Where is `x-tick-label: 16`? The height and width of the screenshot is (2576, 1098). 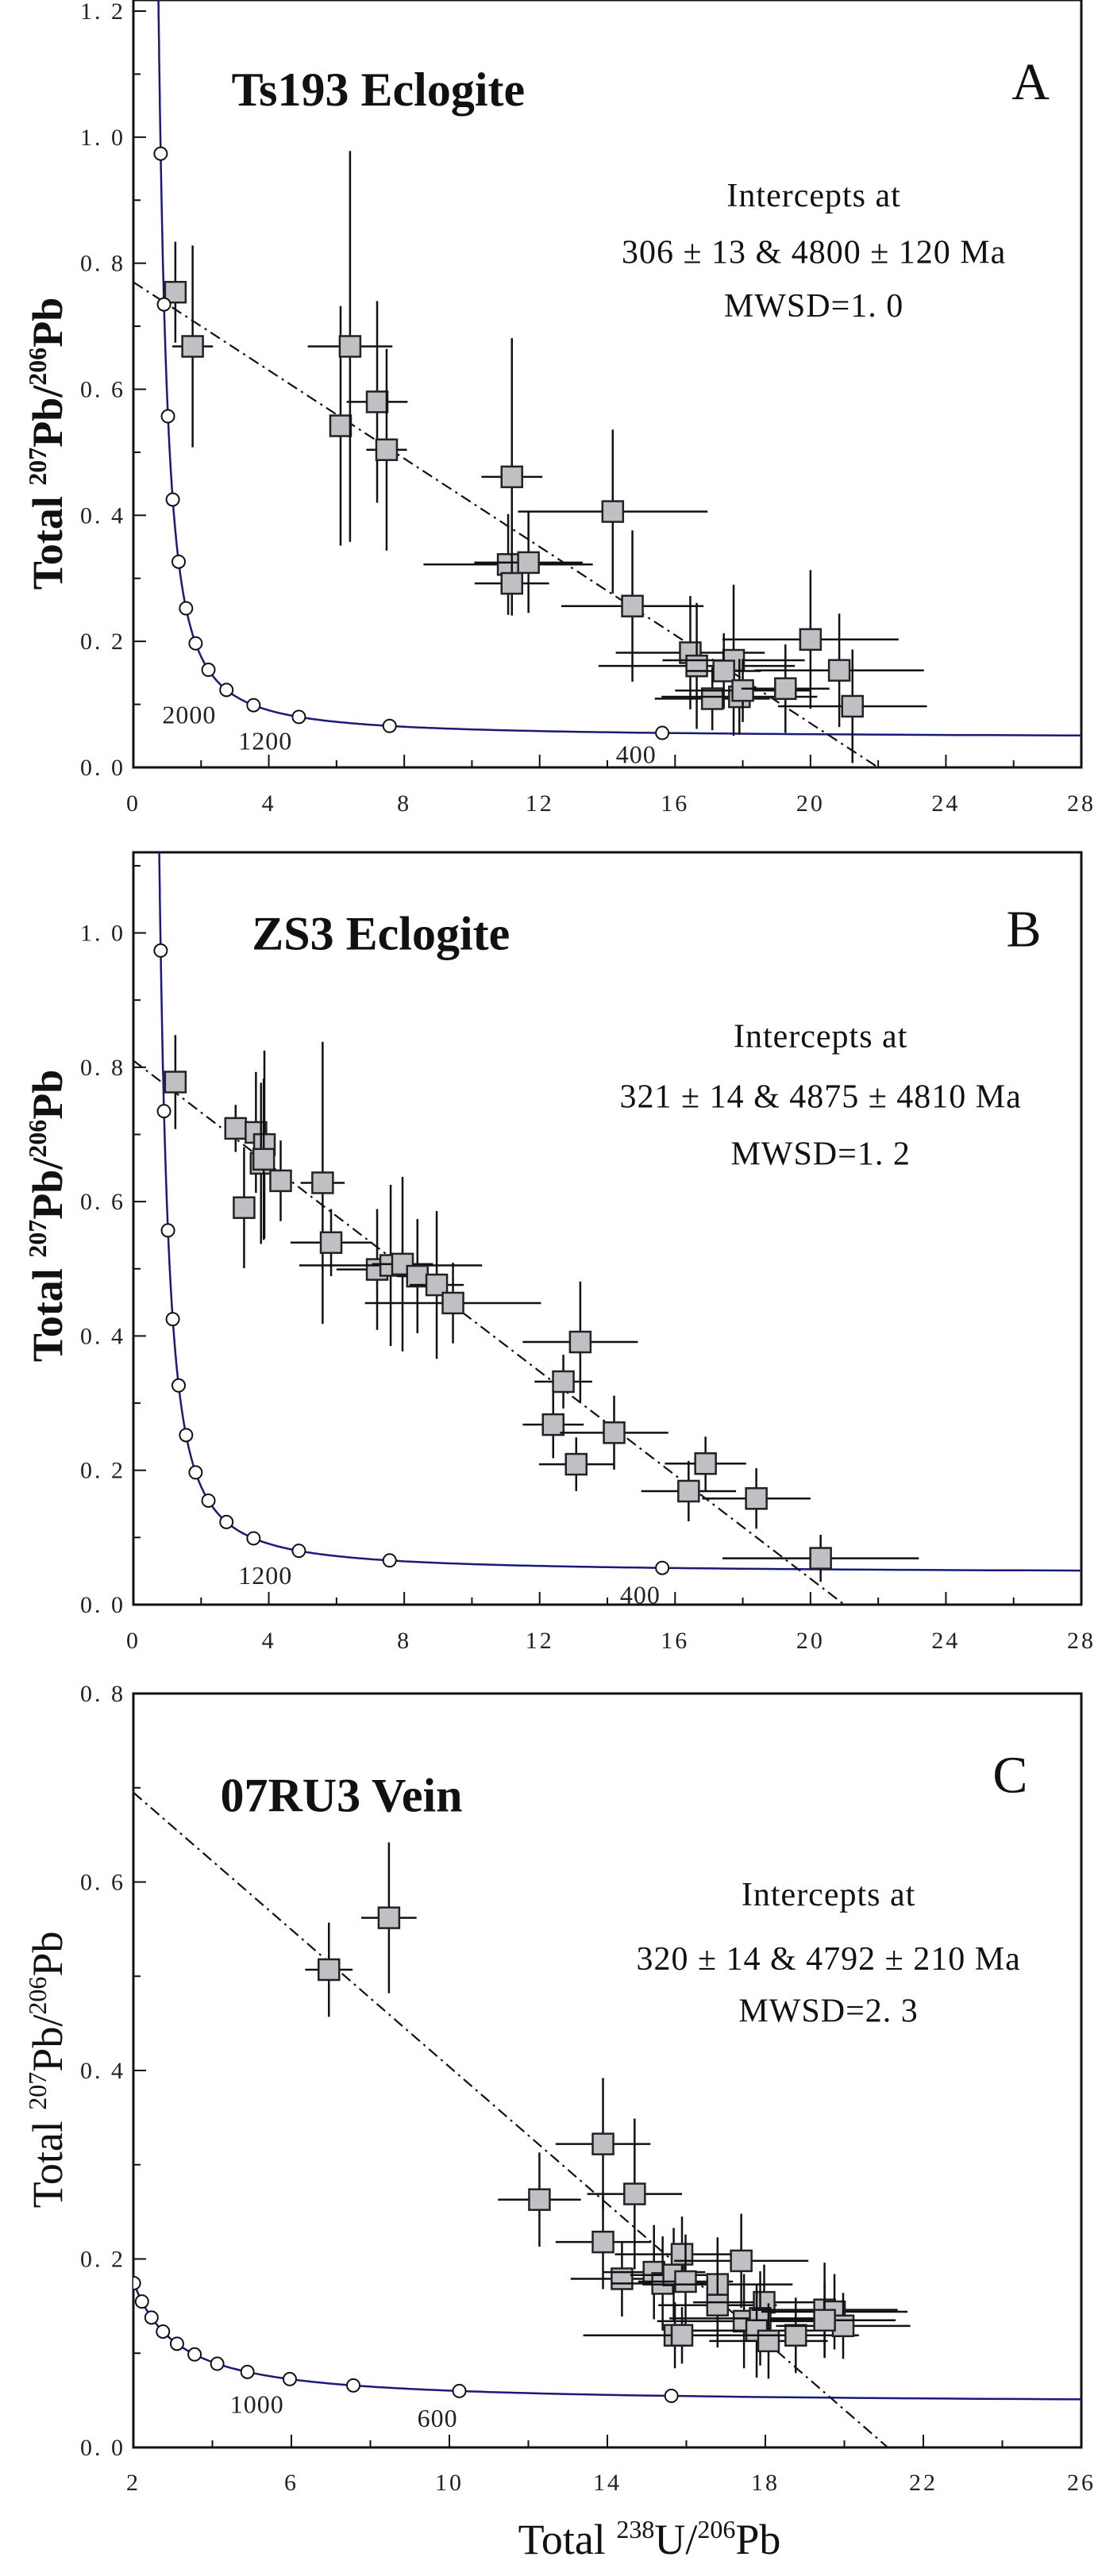
x-tick-label: 16 is located at coordinates (675, 1641).